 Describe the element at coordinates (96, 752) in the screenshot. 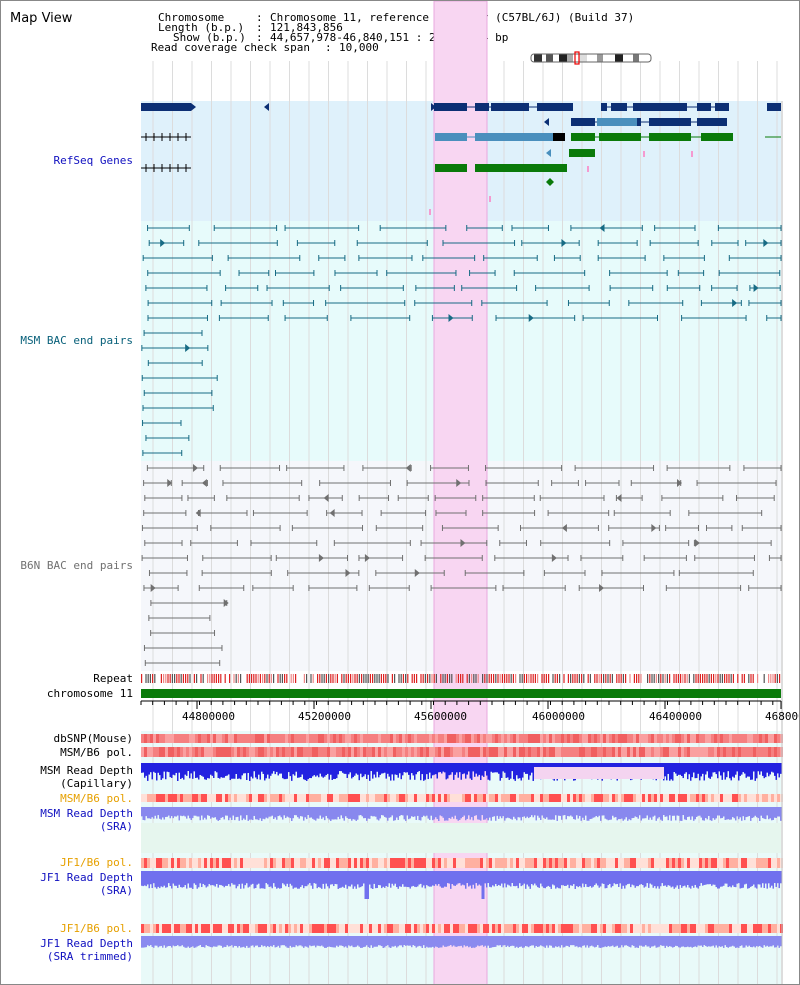

I see `track-label-msm-b6-pol-1: MSM/B6 pol.` at that location.